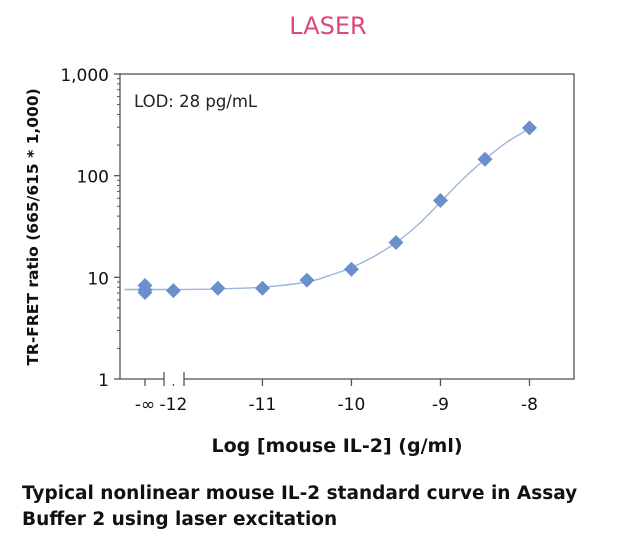 This screenshot has width=629, height=540. What do you see at coordinates (145, 292) in the screenshot?
I see `data-point-neg-infinity` at bounding box center [145, 292].